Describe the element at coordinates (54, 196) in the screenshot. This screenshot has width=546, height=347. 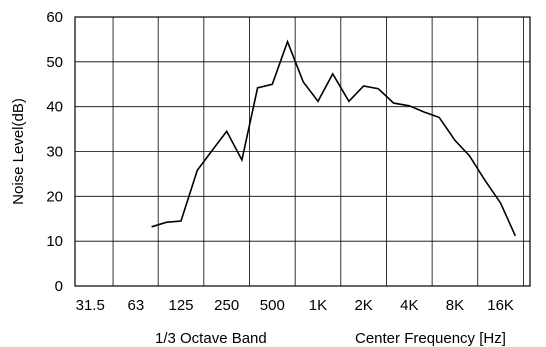
I see `y-tick-label: 20` at that location.